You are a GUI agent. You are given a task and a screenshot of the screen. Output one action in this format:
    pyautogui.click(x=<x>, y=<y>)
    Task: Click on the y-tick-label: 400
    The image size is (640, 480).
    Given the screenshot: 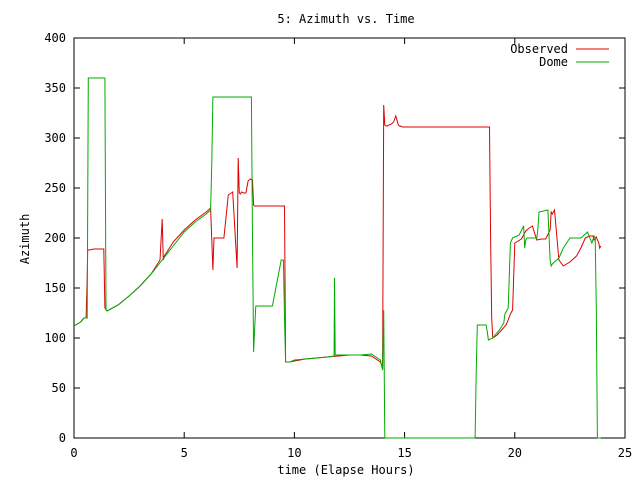 What is the action you would take?
    pyautogui.click(x=55, y=38)
    